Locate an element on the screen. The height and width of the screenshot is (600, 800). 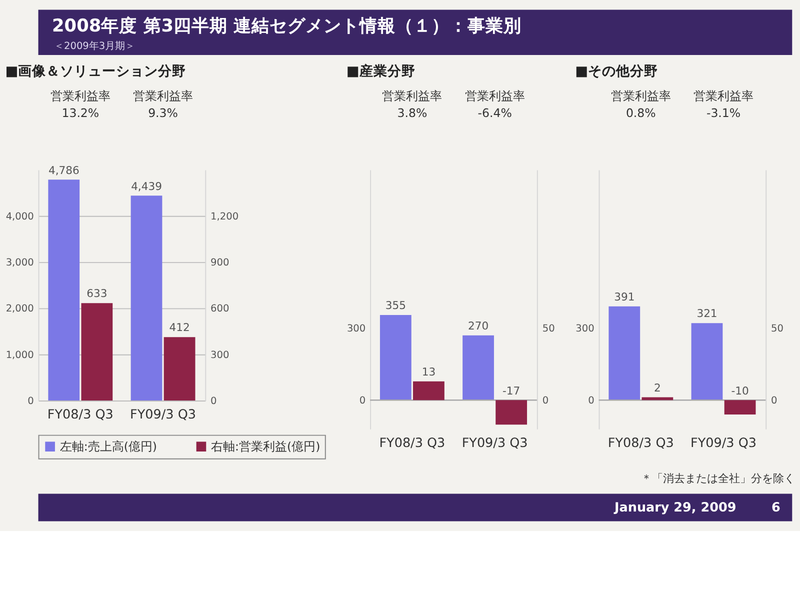
y-tick-label: 1,000 is located at coordinates (20, 355).